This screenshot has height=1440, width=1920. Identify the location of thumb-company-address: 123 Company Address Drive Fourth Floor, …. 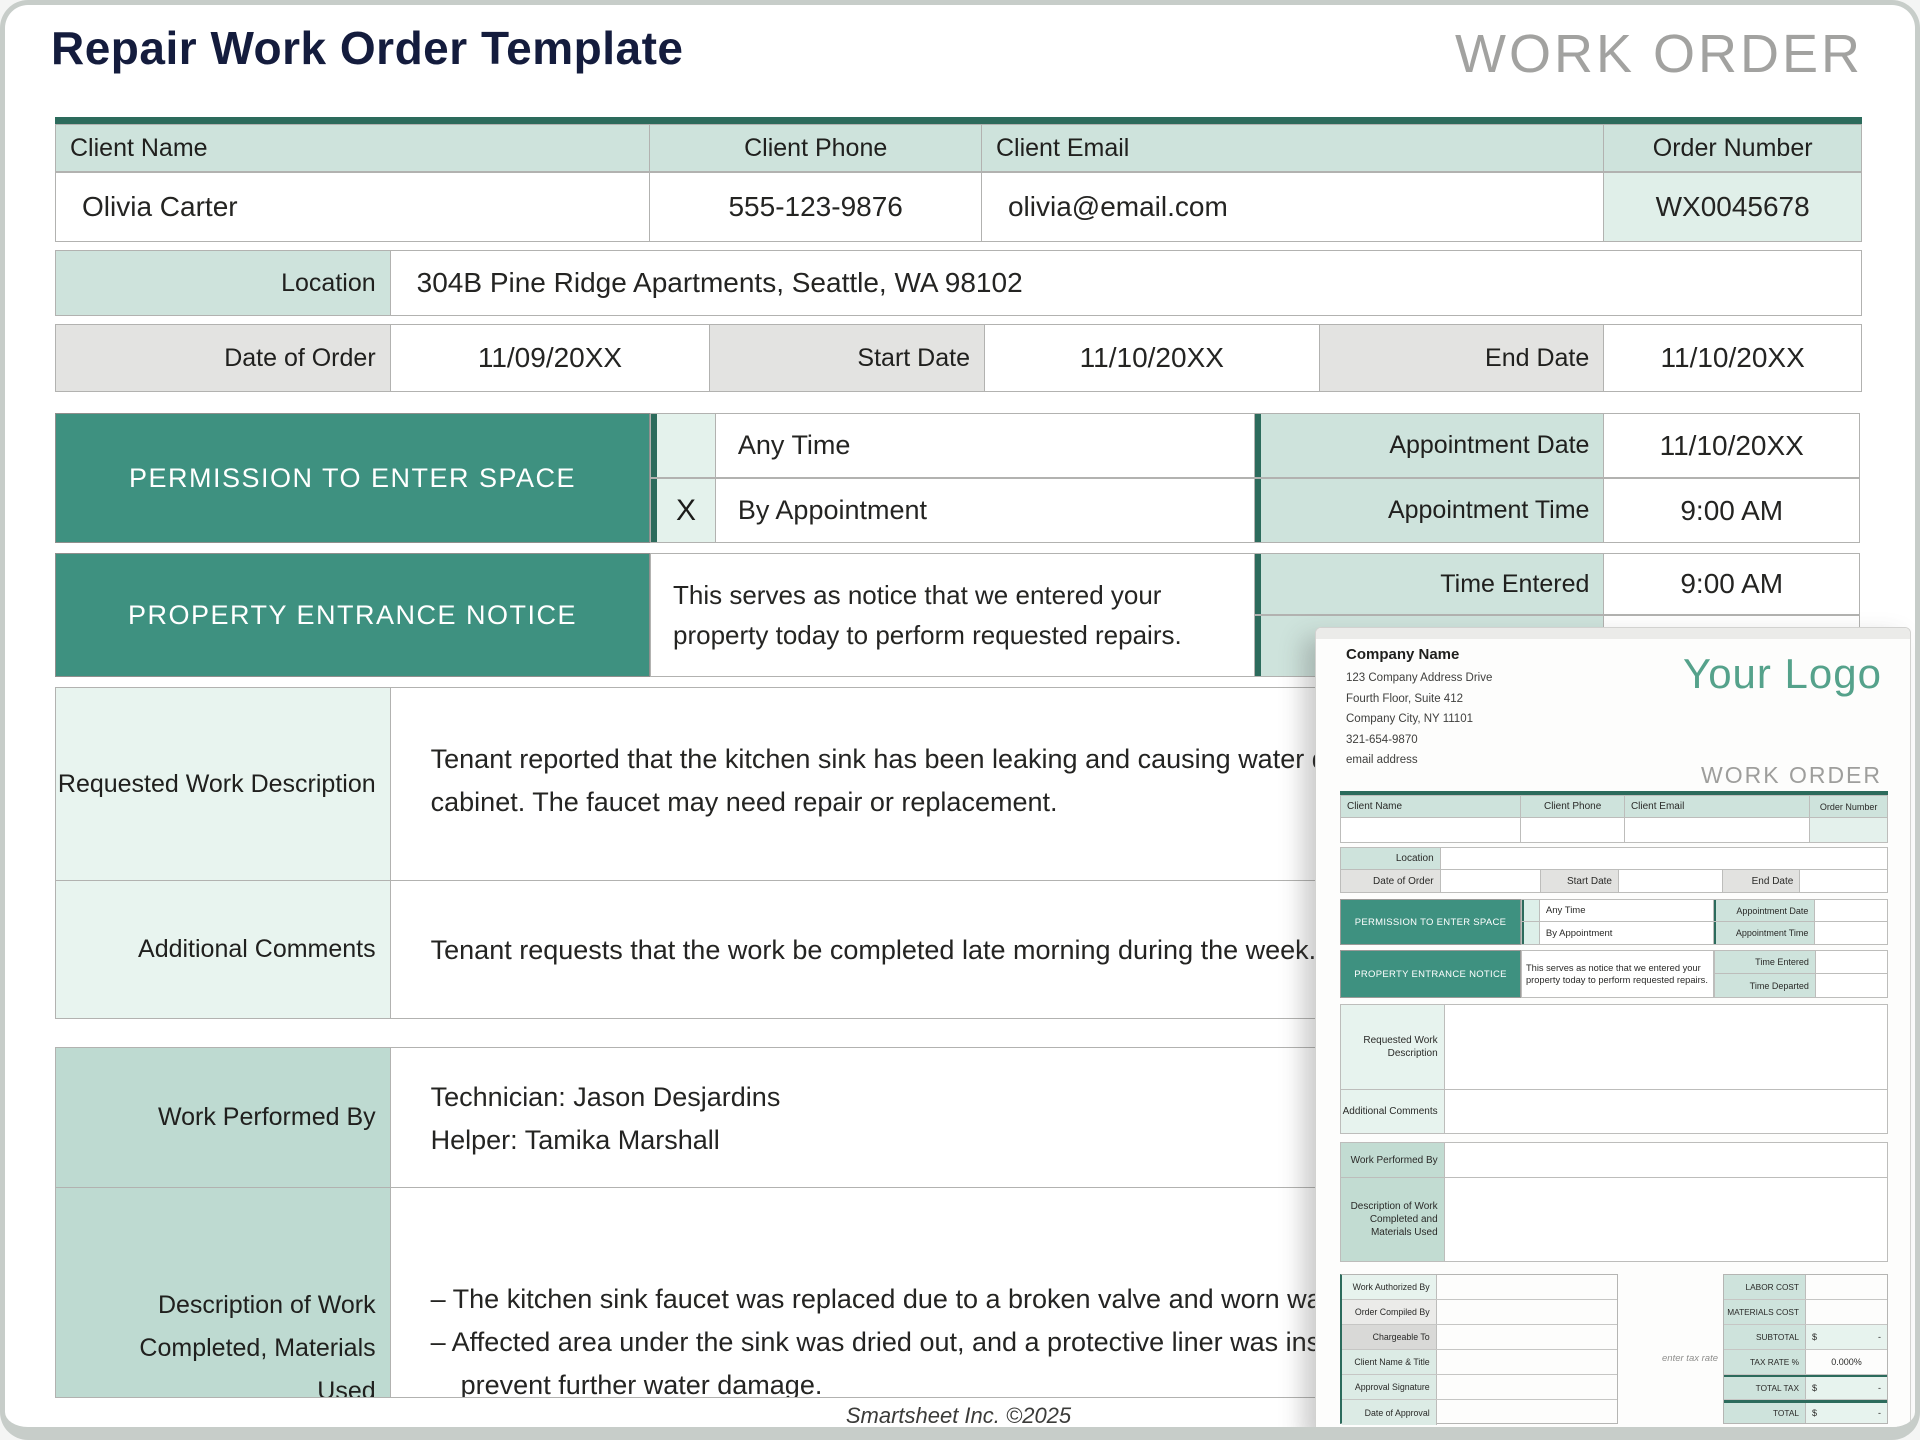
(1419, 719).